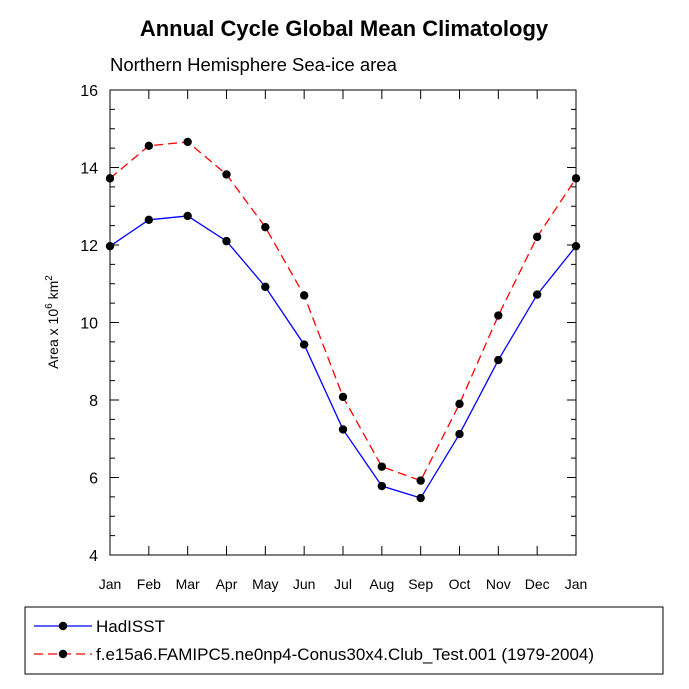 Image resolution: width=689 pixels, height=689 pixels. I want to click on x-tick-label: Nov, so click(498, 584).